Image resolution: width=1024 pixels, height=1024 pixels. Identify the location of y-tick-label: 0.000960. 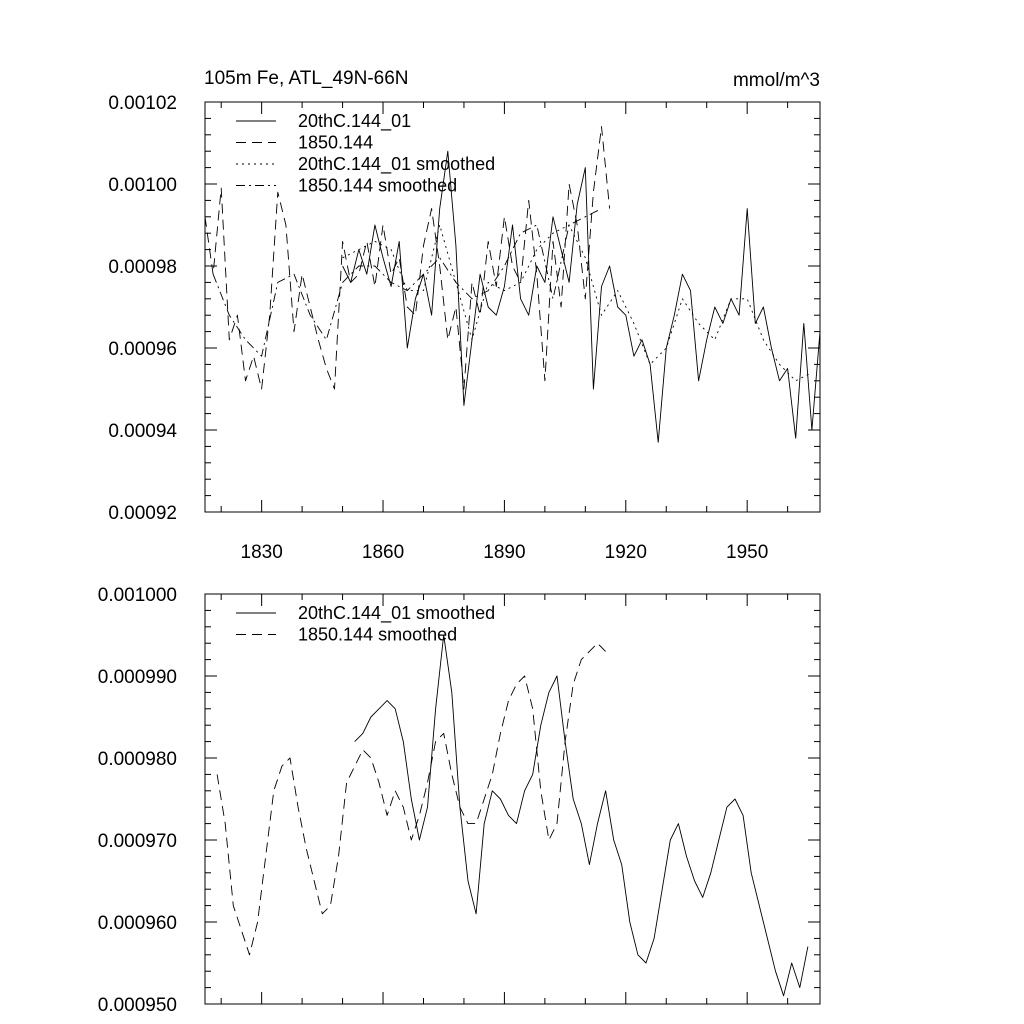
(137, 923).